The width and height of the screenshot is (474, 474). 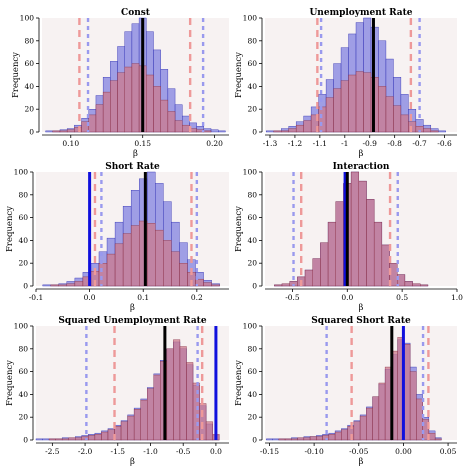 What do you see at coordinates (150, 451) in the screenshot?
I see `x-tick-label: -1.0` at bounding box center [150, 451].